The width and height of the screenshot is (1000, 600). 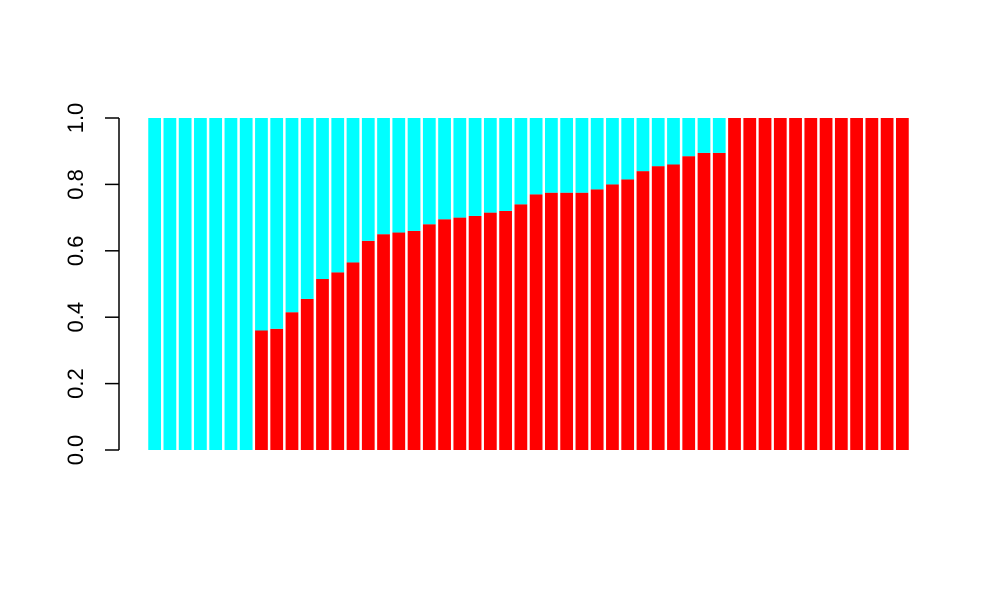 I want to click on y-tick-label: 0.4, so click(x=75, y=317).